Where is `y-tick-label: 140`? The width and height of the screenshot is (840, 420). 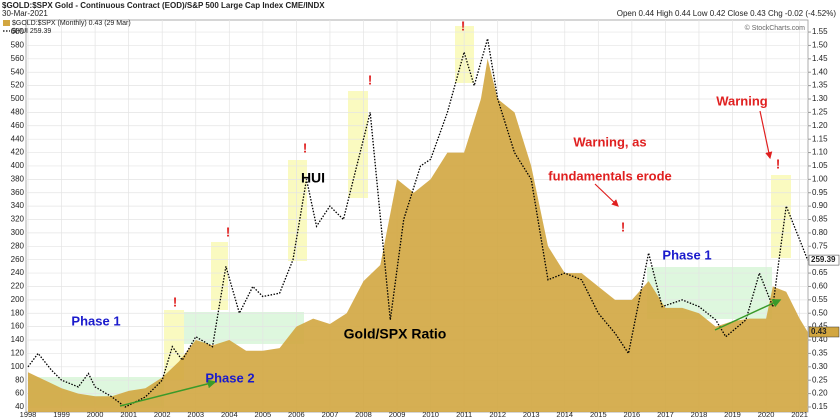 y-tick-label: 140 is located at coordinates (18, 339).